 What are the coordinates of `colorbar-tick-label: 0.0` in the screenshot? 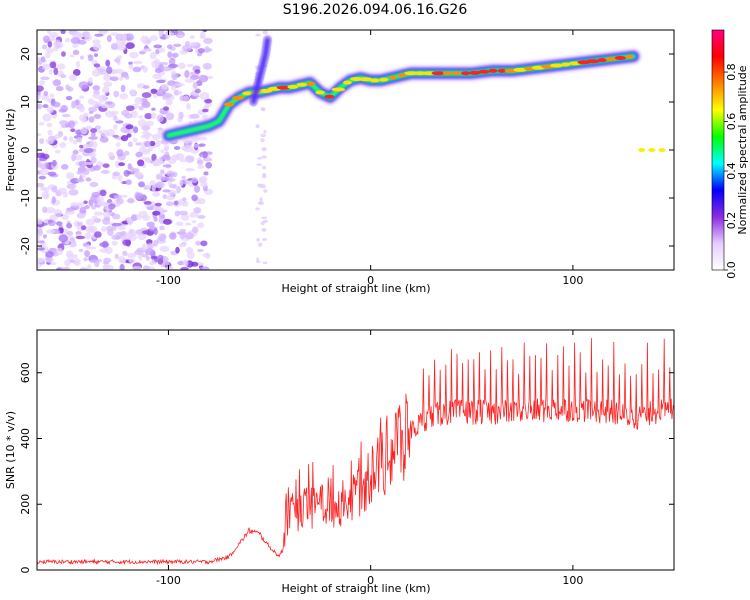 It's located at (731, 270).